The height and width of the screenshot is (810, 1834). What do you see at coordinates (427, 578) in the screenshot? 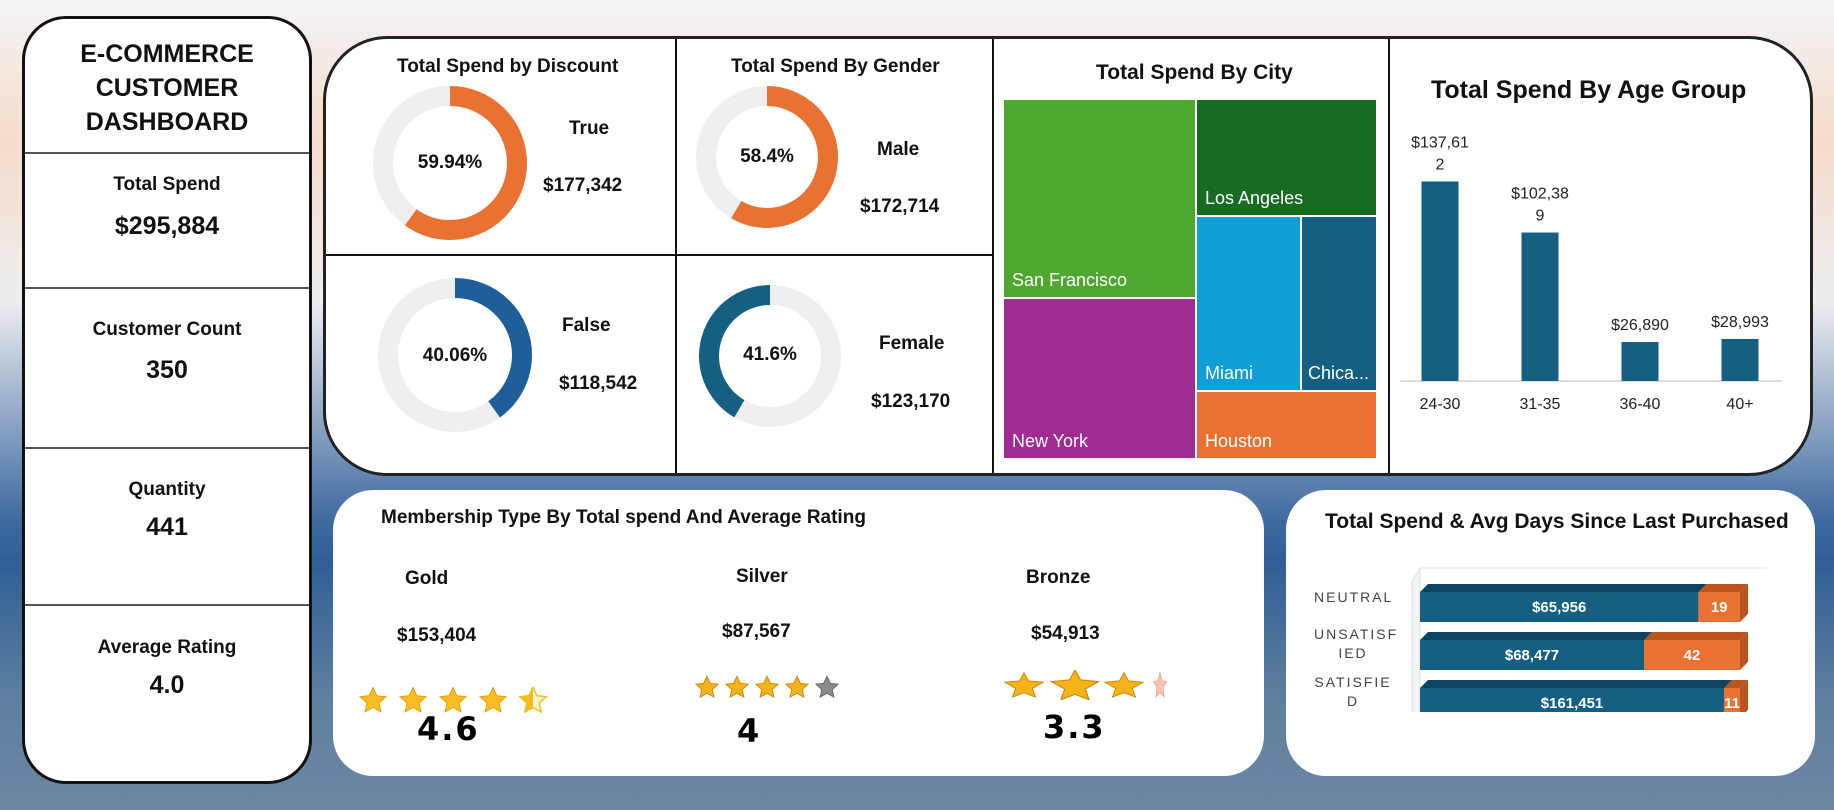
I see `gold-tier-name: Gold` at bounding box center [427, 578].